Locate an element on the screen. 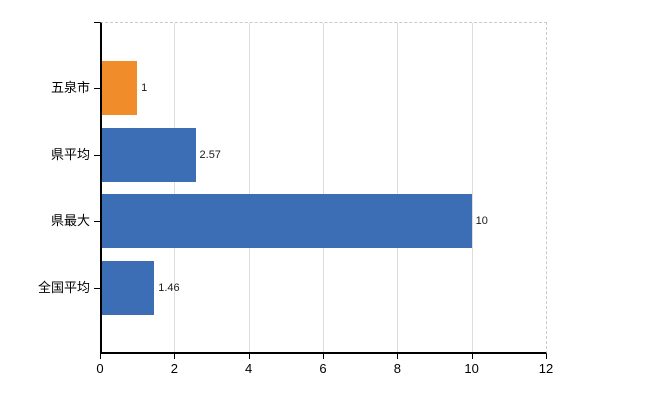  x-axis-tick-label: 10 is located at coordinates (471, 368).